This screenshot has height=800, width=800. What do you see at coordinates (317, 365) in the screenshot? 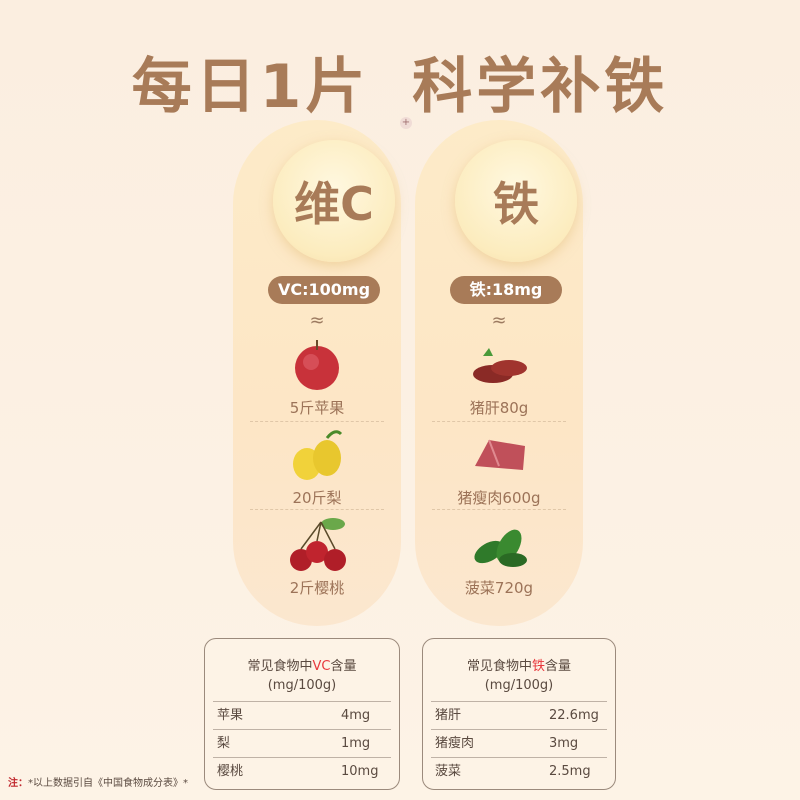
I see `apple-icon` at bounding box center [317, 365].